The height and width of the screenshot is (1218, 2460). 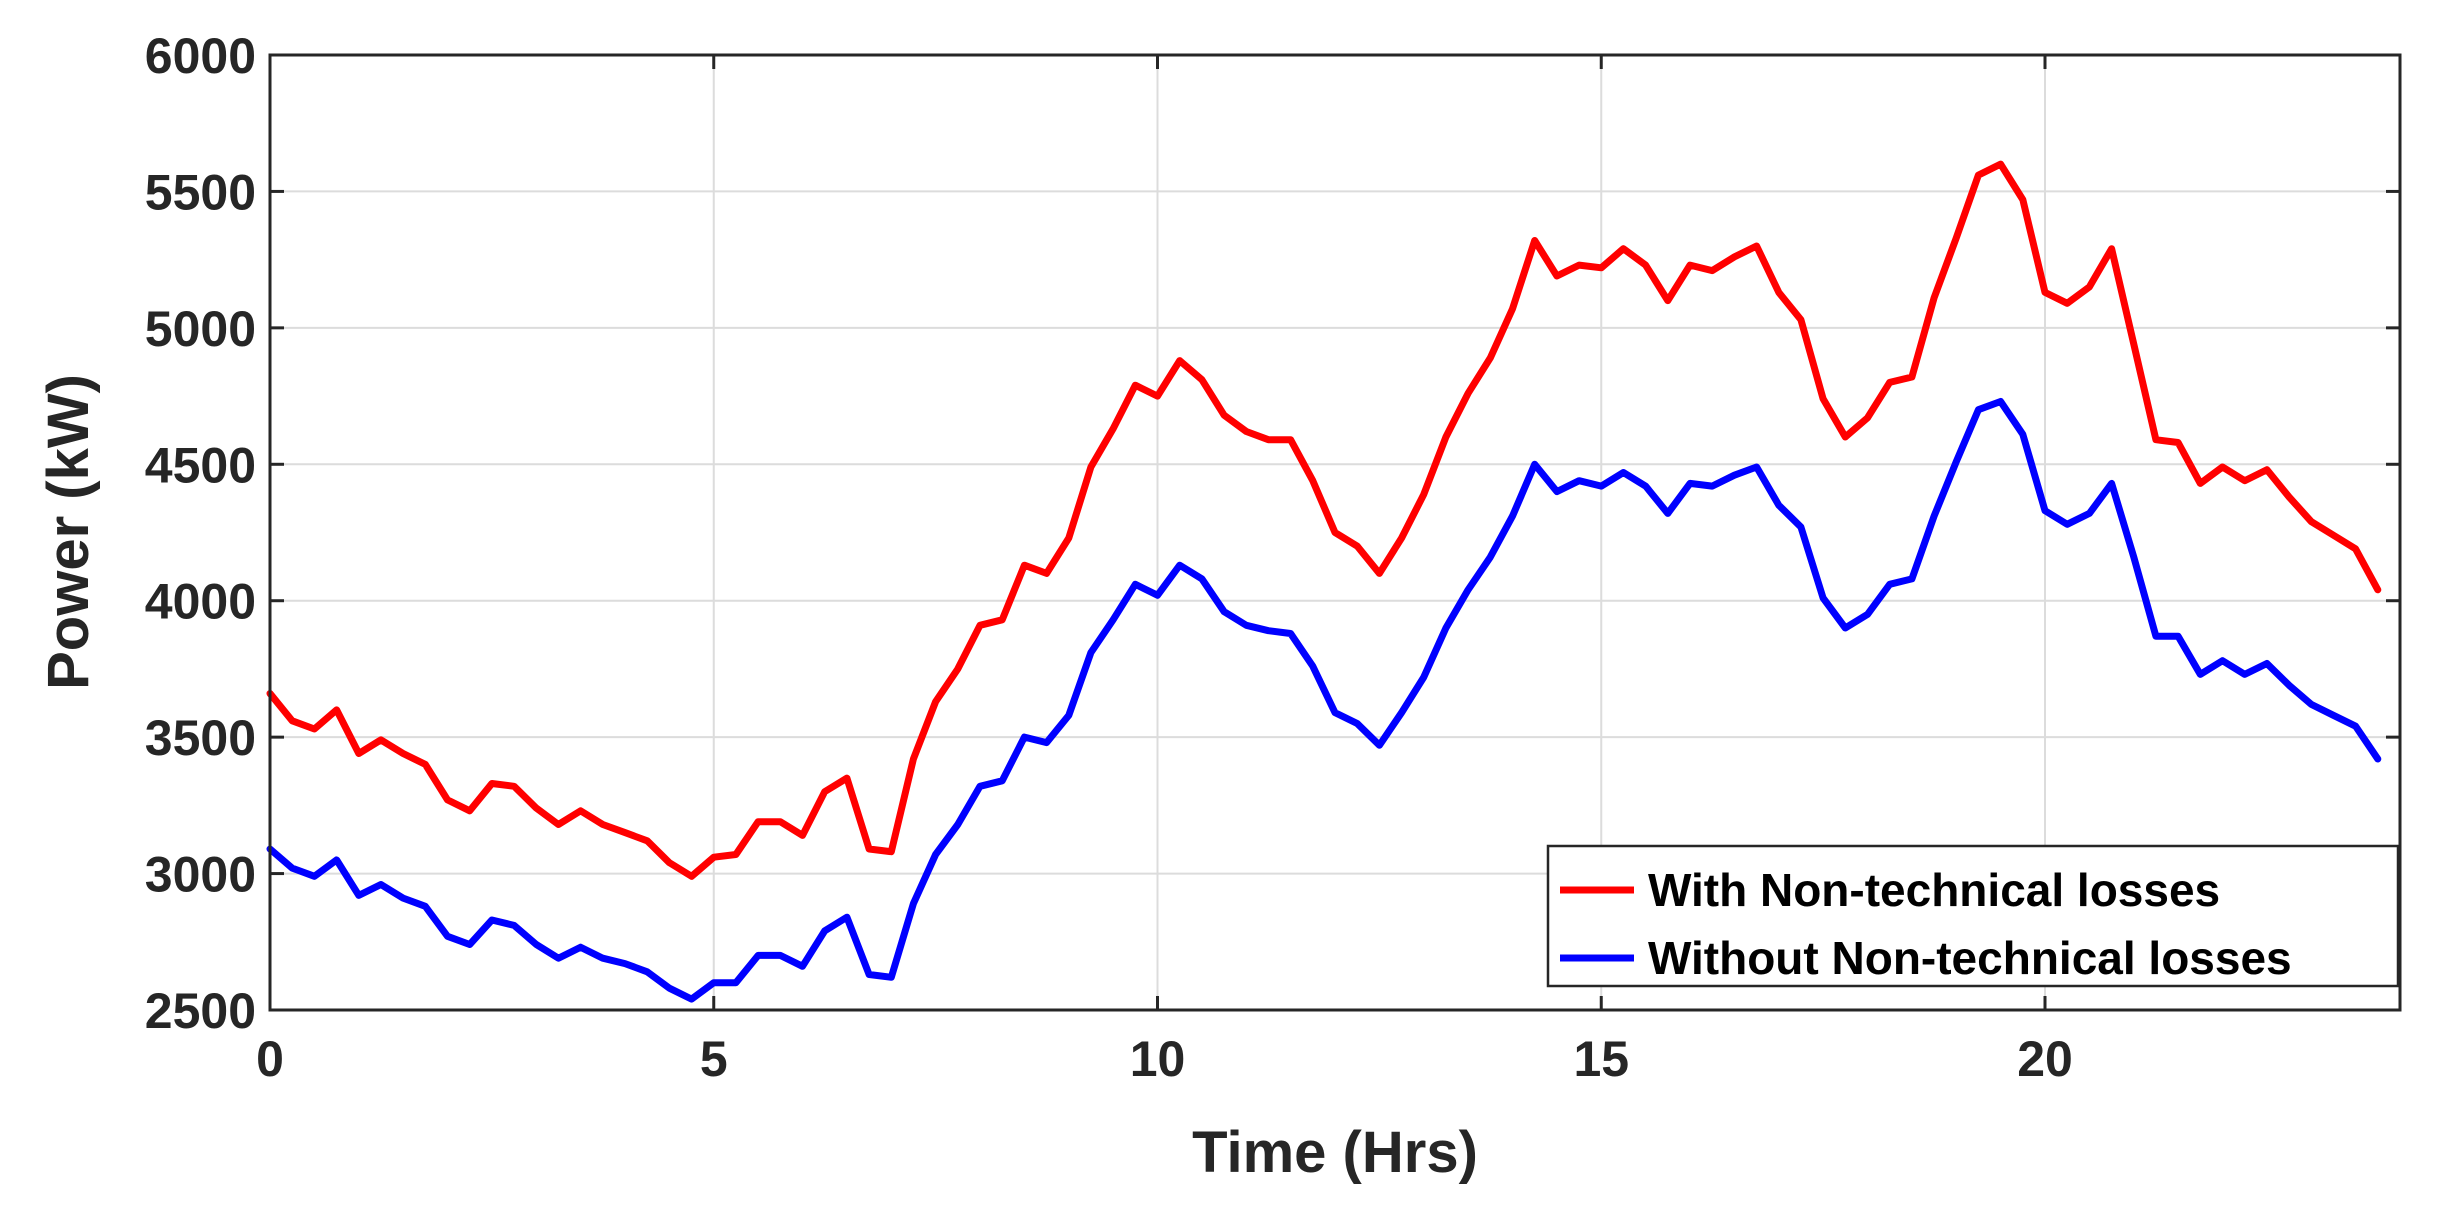 I want to click on x-axis-label: Time (Hrs), so click(x=1335, y=1152).